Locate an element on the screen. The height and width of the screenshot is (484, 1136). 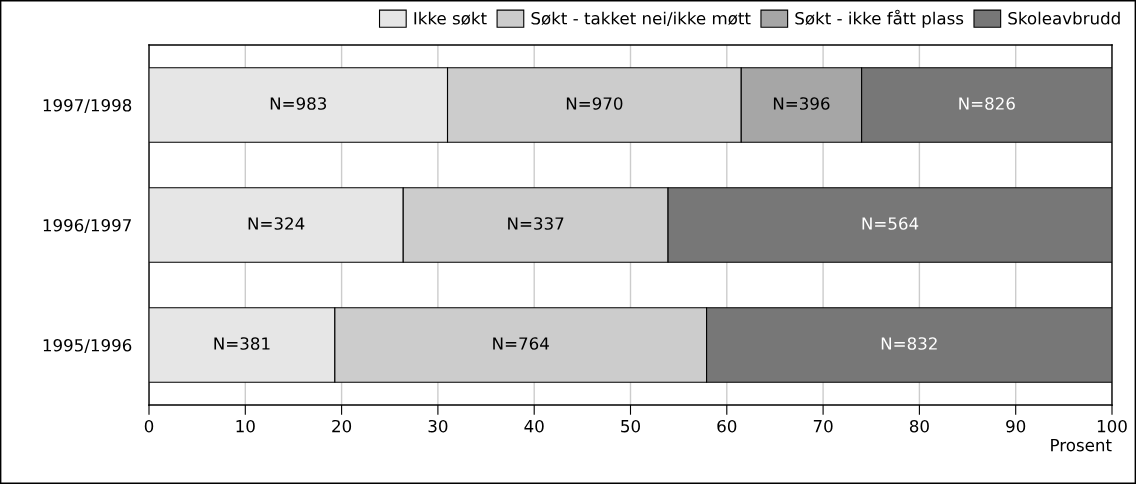
annotation: N=764 is located at coordinates (521, 343).